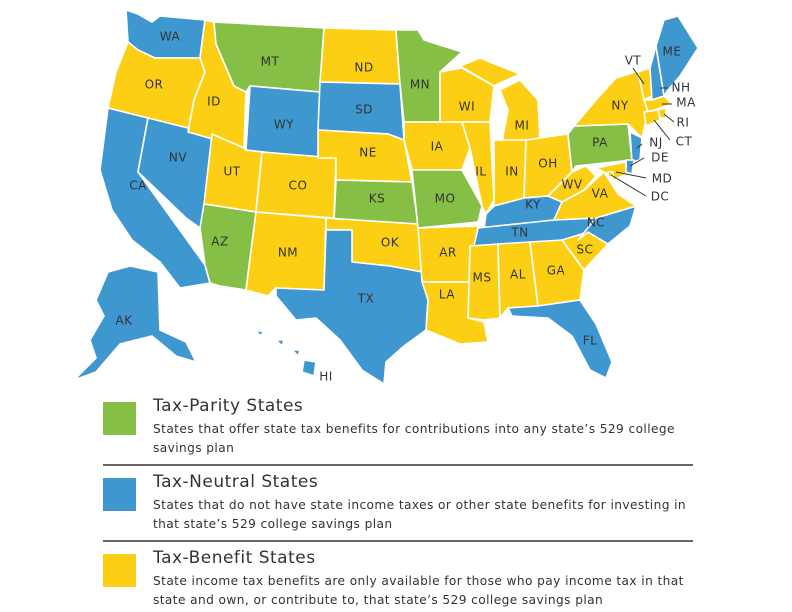 The image size is (792, 612). I want to click on label-me: ME, so click(672, 52).